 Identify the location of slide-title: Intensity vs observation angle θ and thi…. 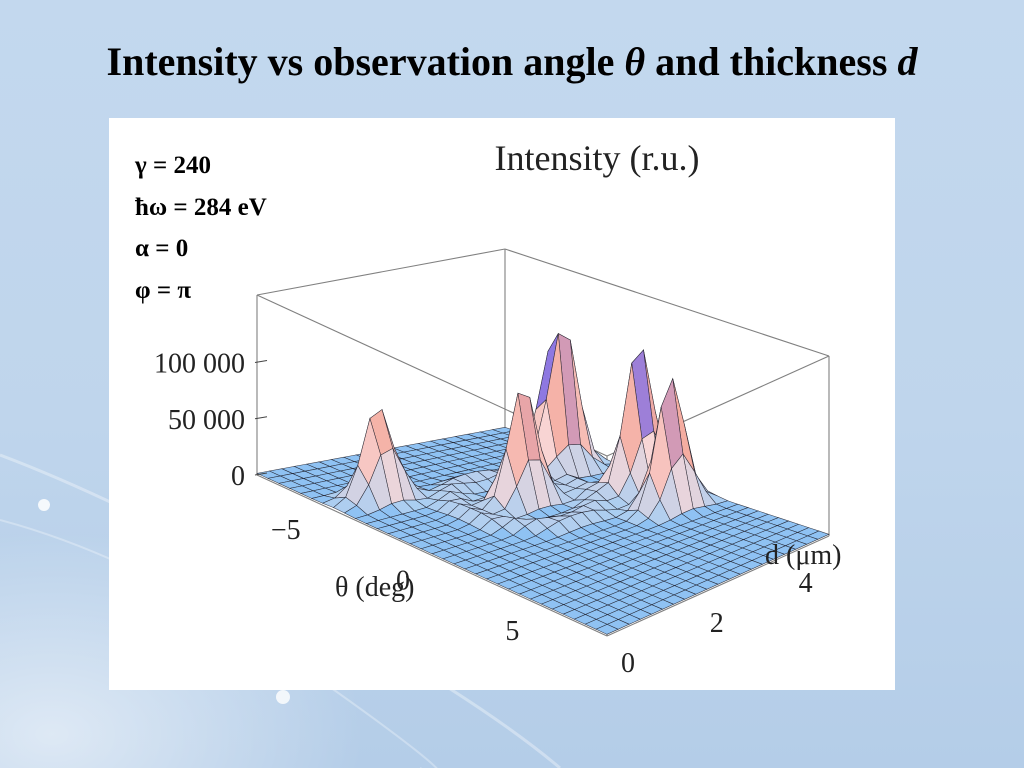
(512, 61).